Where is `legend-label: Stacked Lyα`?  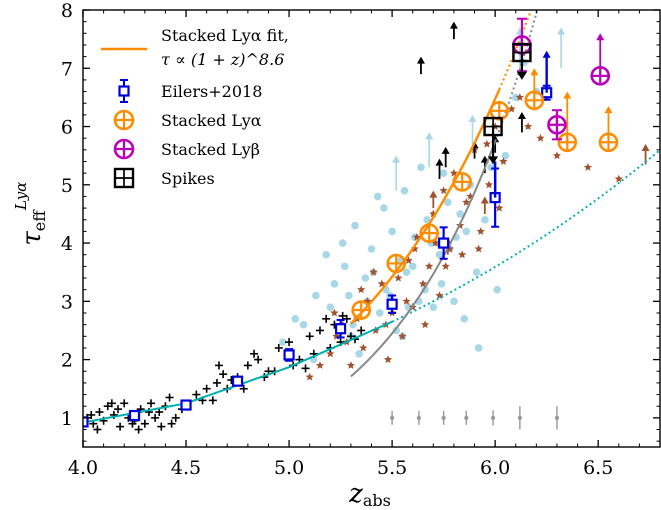
legend-label: Stacked Lyα is located at coordinates (211, 120).